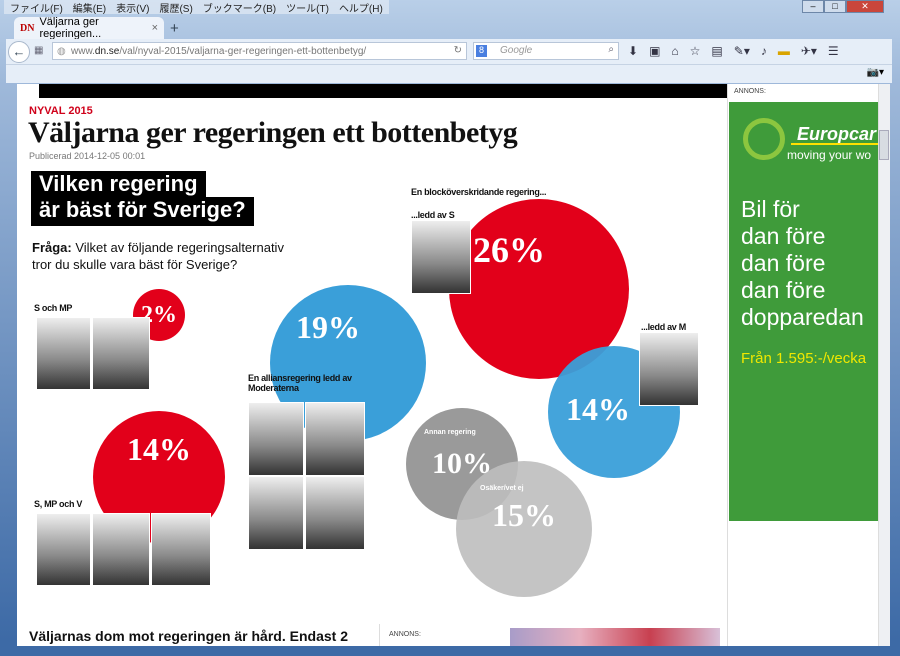  What do you see at coordinates (450, 432) in the screenshot?
I see `label-other: Annan regering` at bounding box center [450, 432].